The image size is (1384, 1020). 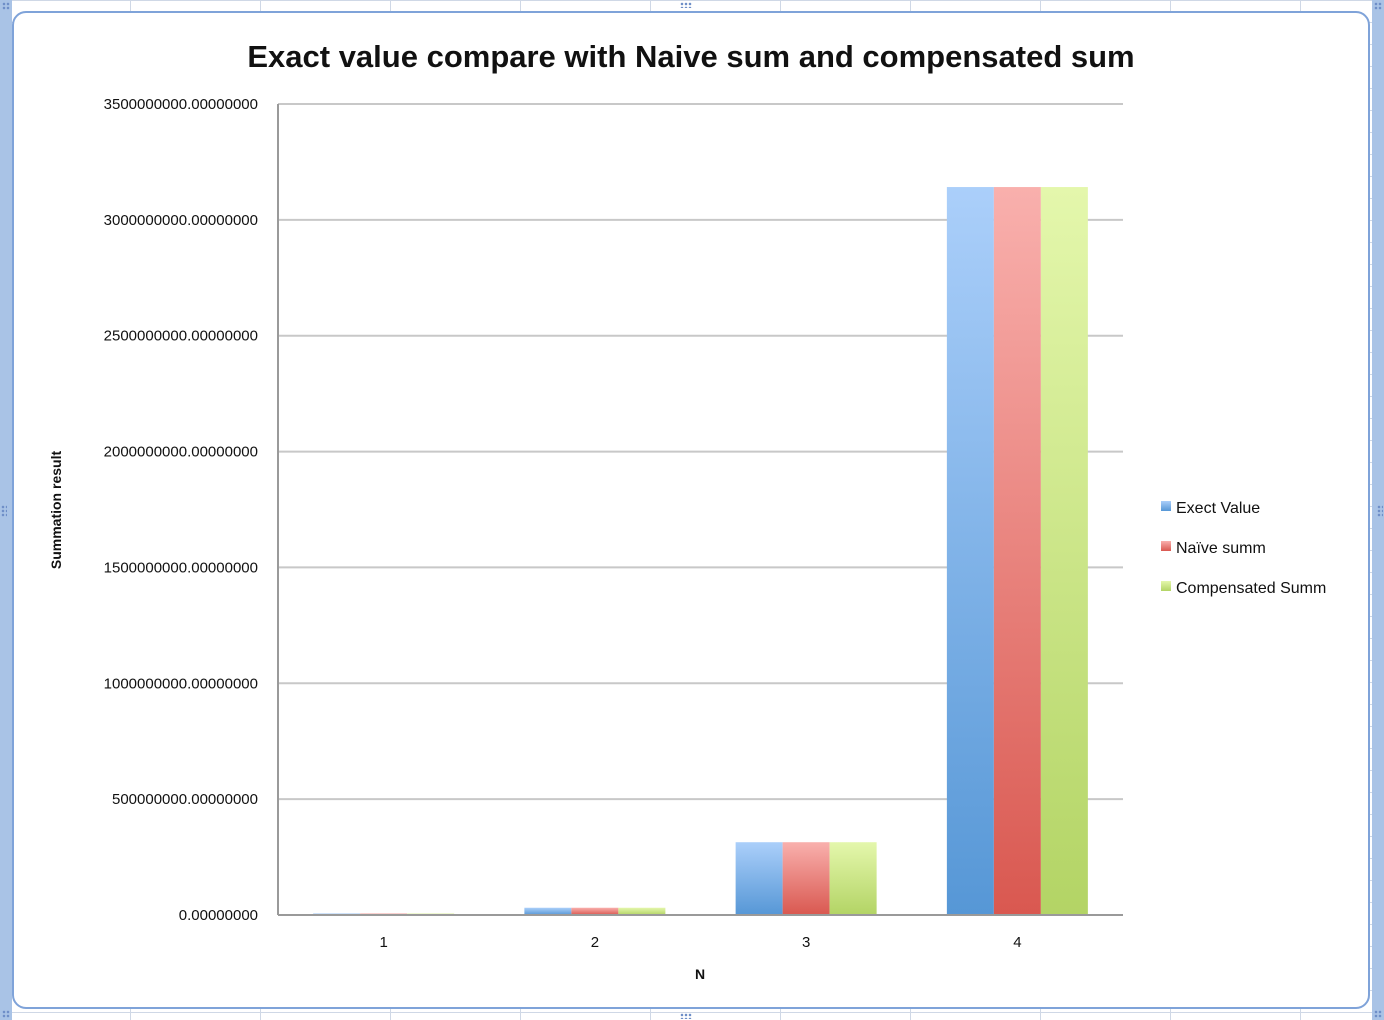 What do you see at coordinates (700, 974) in the screenshot?
I see `x-axis-title: N` at bounding box center [700, 974].